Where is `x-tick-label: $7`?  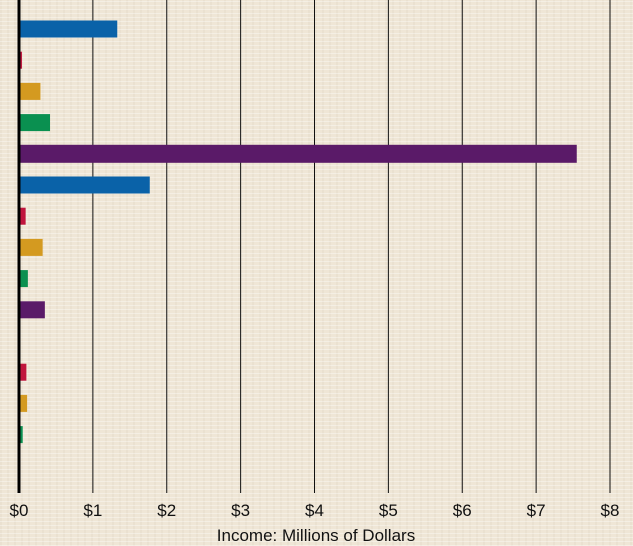
x-tick-label: $7 is located at coordinates (536, 510).